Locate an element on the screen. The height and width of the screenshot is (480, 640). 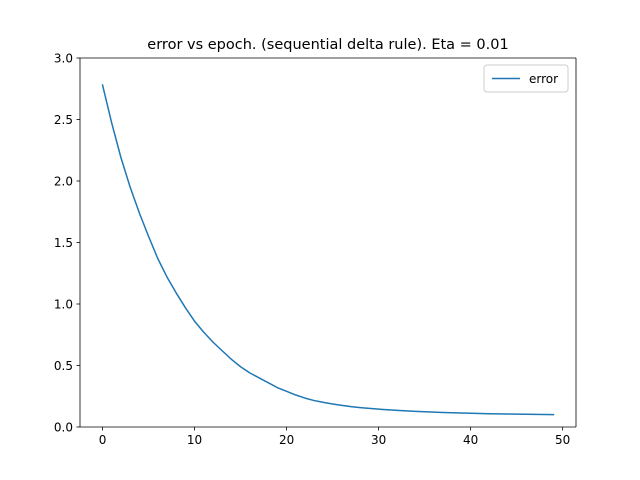
x-tick-label: 0 is located at coordinates (103, 440).